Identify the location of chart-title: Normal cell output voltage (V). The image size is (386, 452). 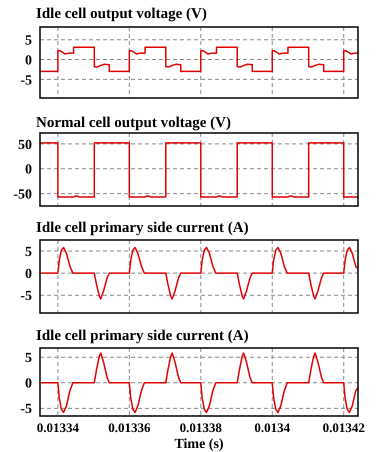
(133, 123).